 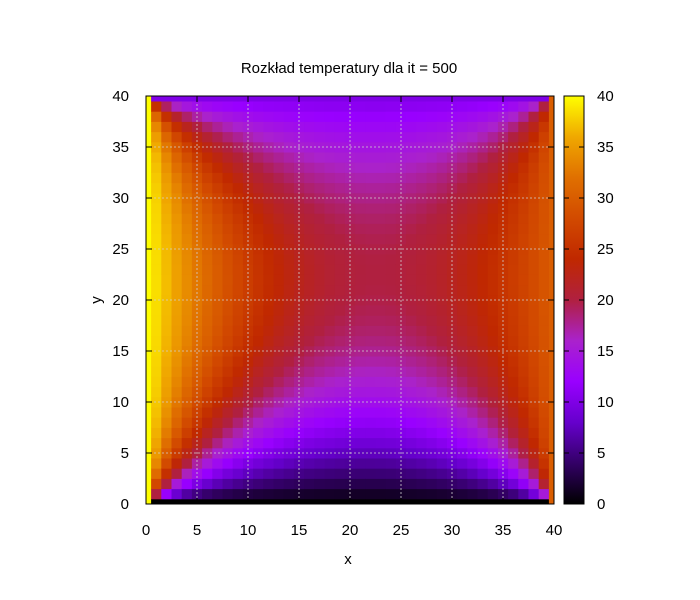 I want to click on x-tick-label: 40, so click(x=554, y=530).